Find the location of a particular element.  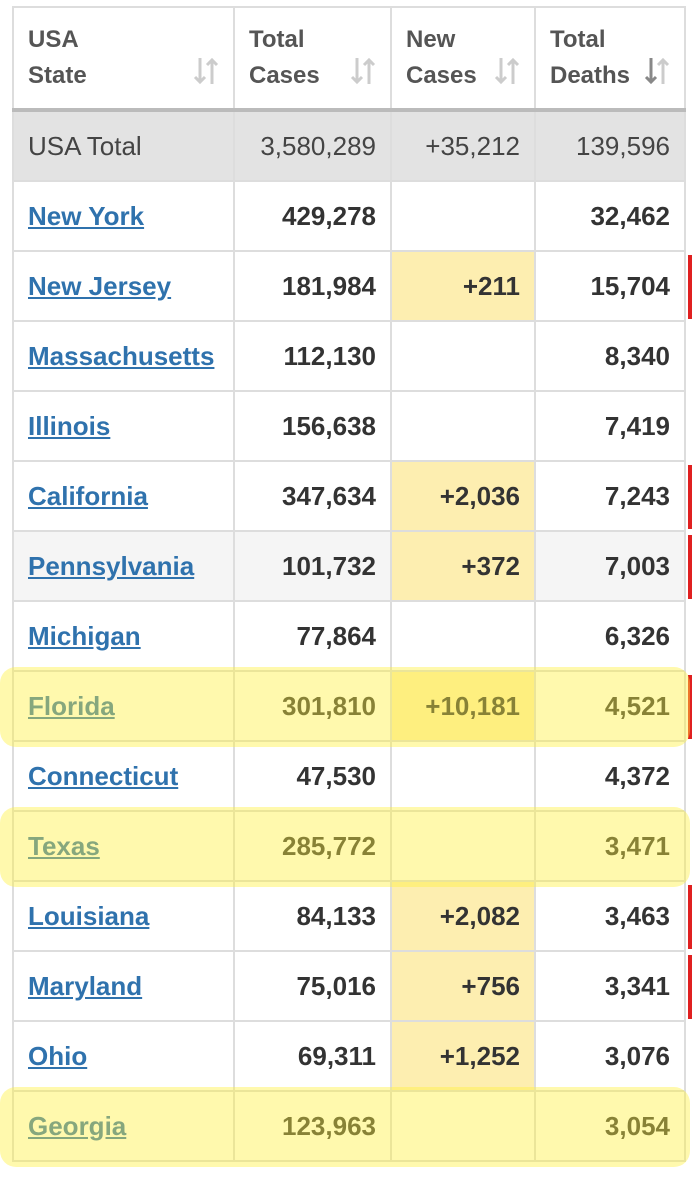

total-cases: 112,130 is located at coordinates (312, 356).